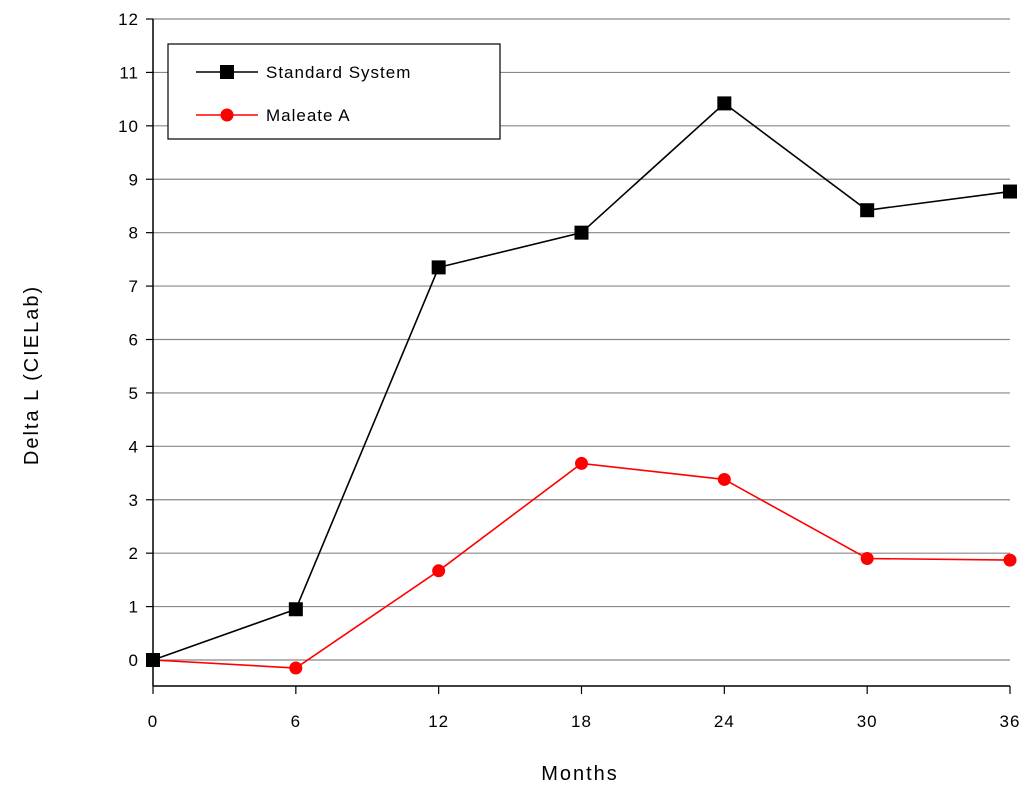 The height and width of the screenshot is (790, 1026). Describe the element at coordinates (724, 721) in the screenshot. I see `x-tick-label: 24` at that location.